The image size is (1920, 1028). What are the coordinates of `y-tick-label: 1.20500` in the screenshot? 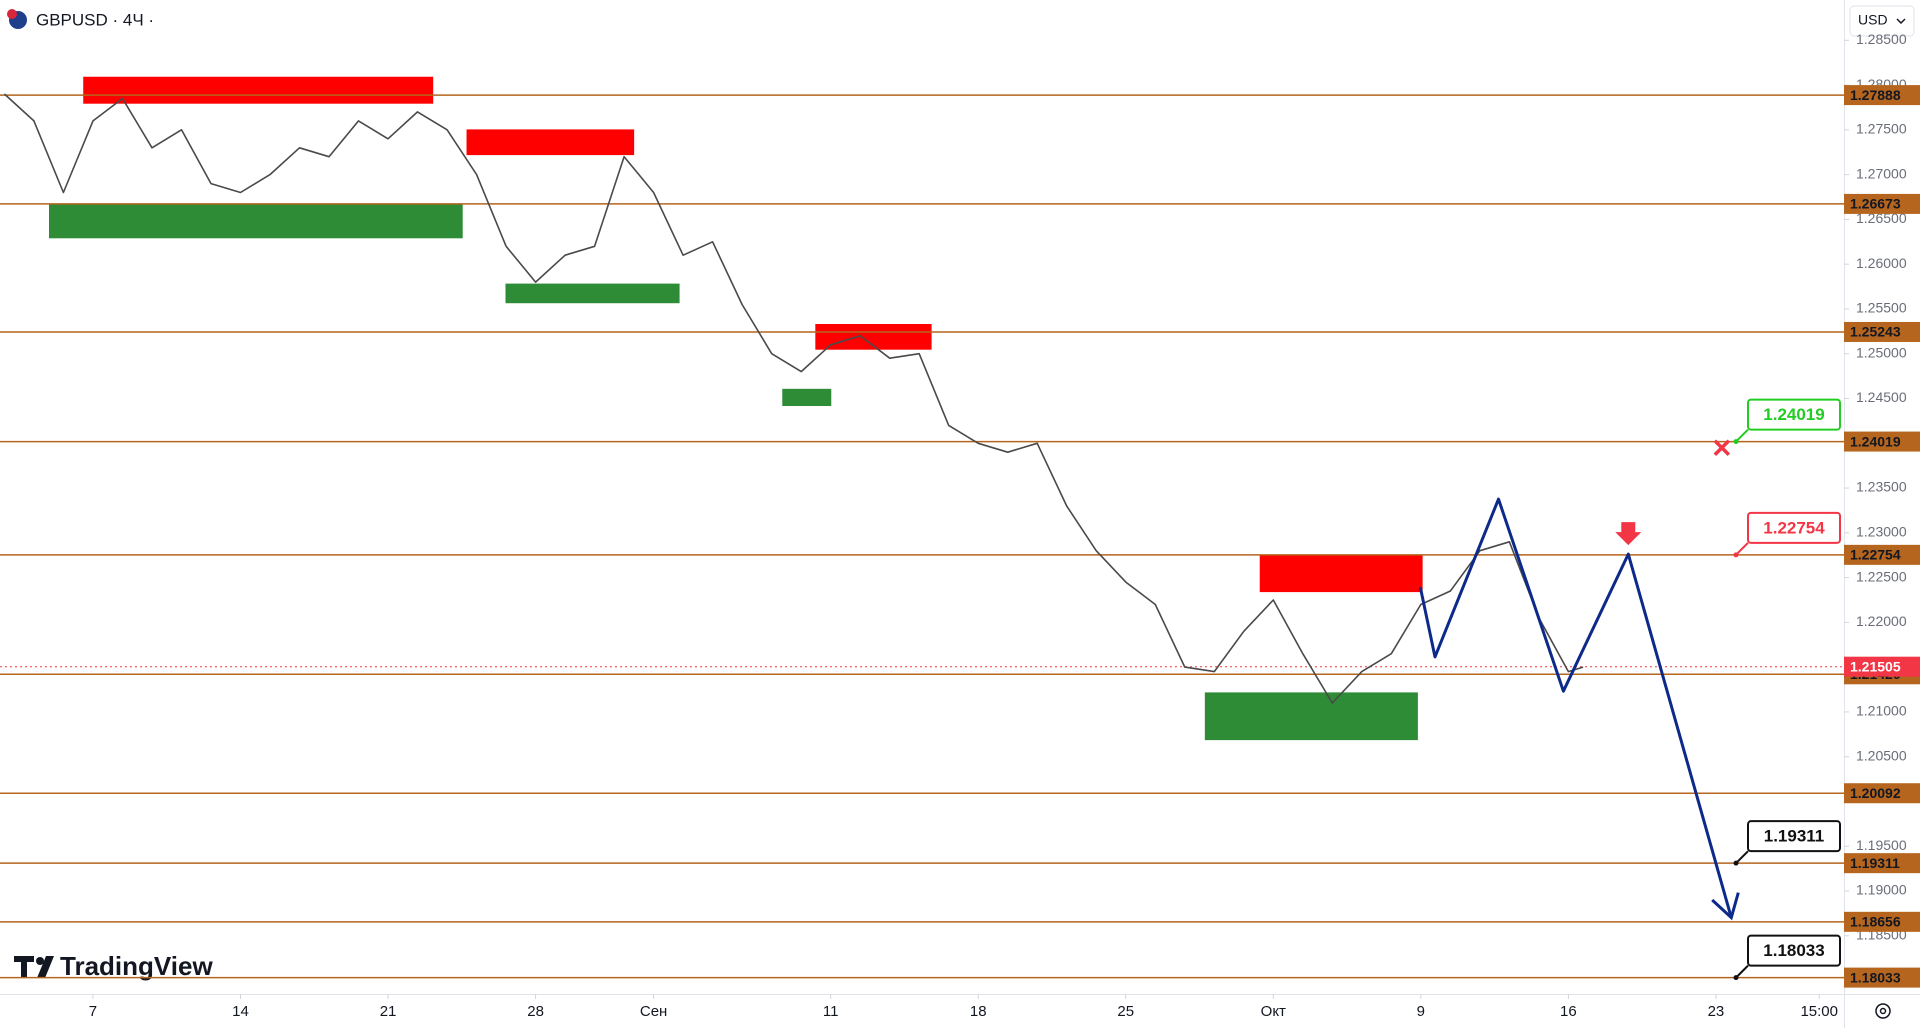 It's located at (1881, 755).